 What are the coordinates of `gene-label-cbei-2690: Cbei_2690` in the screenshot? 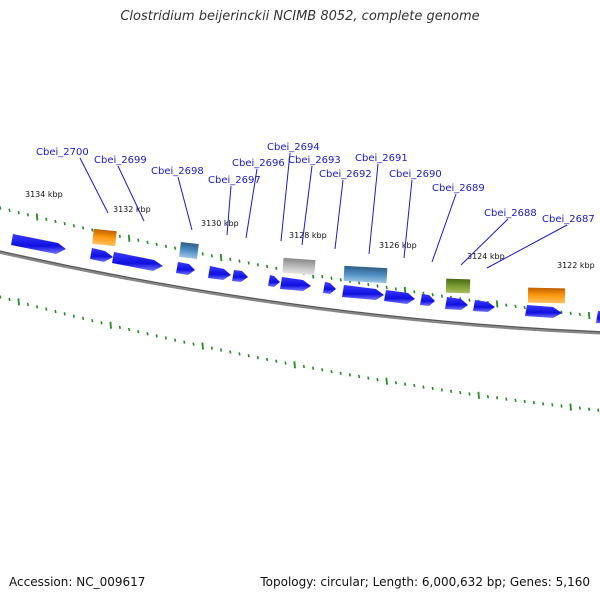 It's located at (415, 174).